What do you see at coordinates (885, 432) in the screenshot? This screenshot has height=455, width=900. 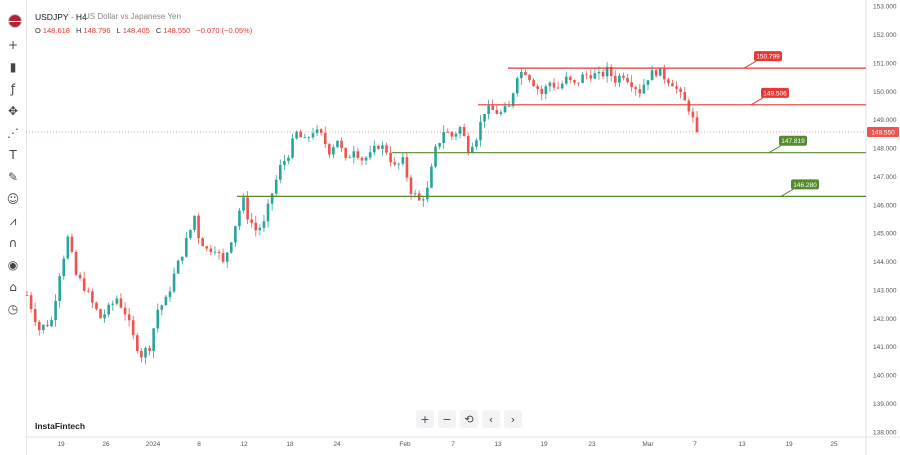 I see `y-tick-label: 138.000` at bounding box center [885, 432].